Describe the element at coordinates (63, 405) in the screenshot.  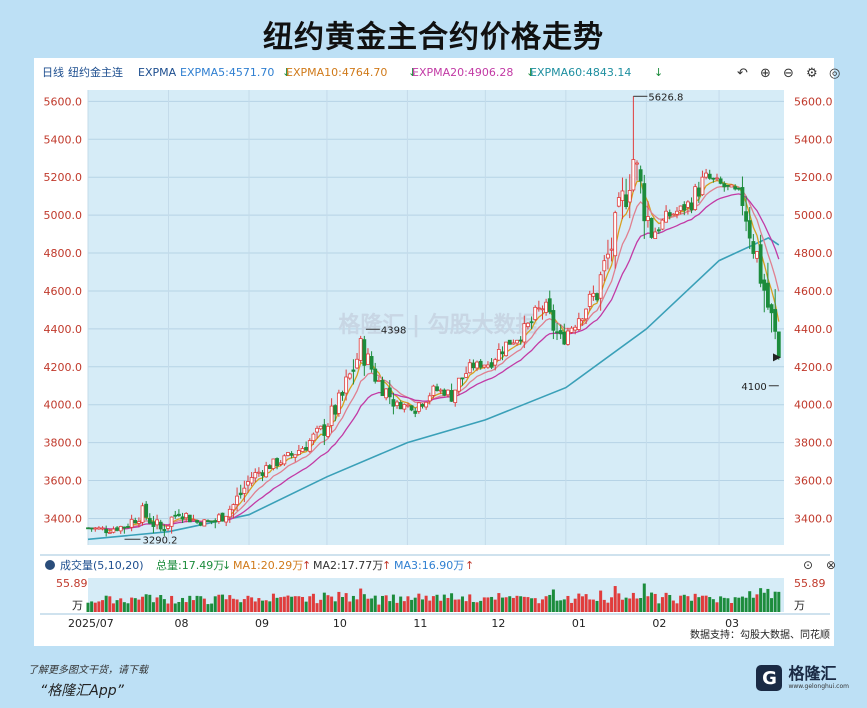
I see `y-tick-label-left: 4000.0` at that location.